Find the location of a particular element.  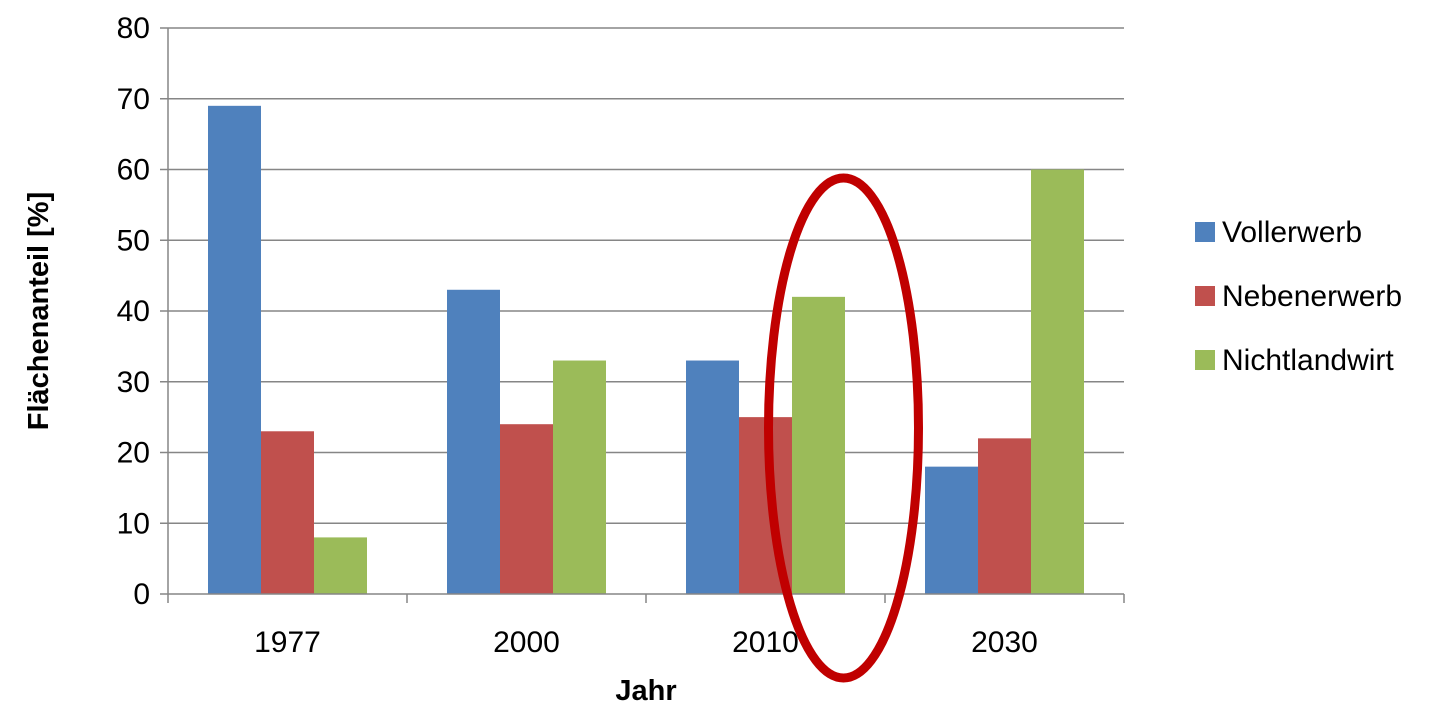

legend: Vollerwerb Nebenerwerb Nichtlandwirt is located at coordinates (1298, 296).